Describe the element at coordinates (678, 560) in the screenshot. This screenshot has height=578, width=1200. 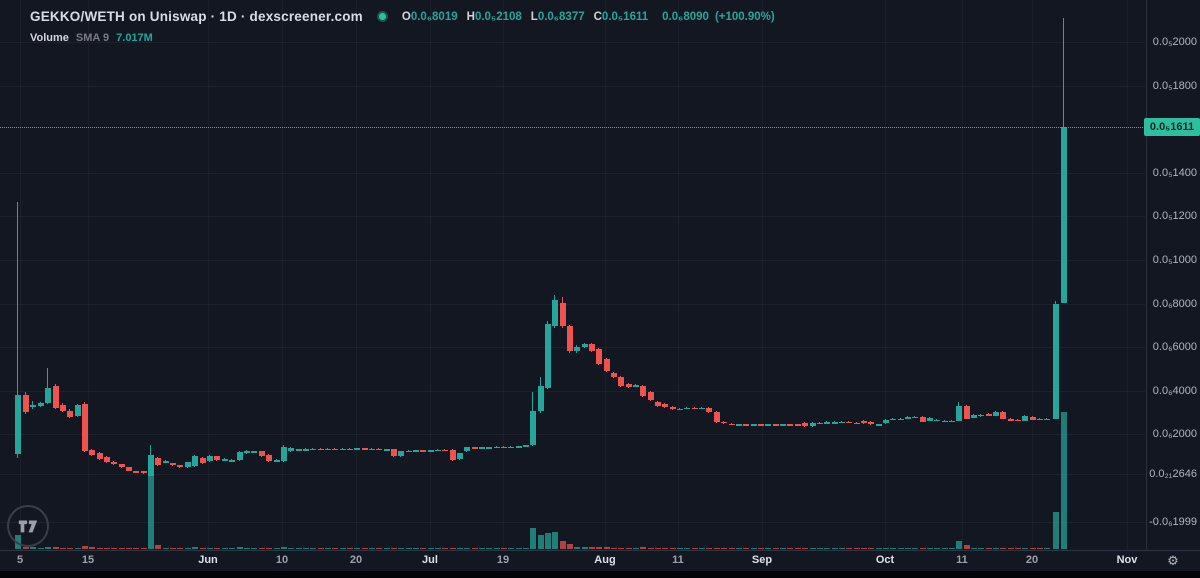
I see `time-tick-label: 11` at that location.